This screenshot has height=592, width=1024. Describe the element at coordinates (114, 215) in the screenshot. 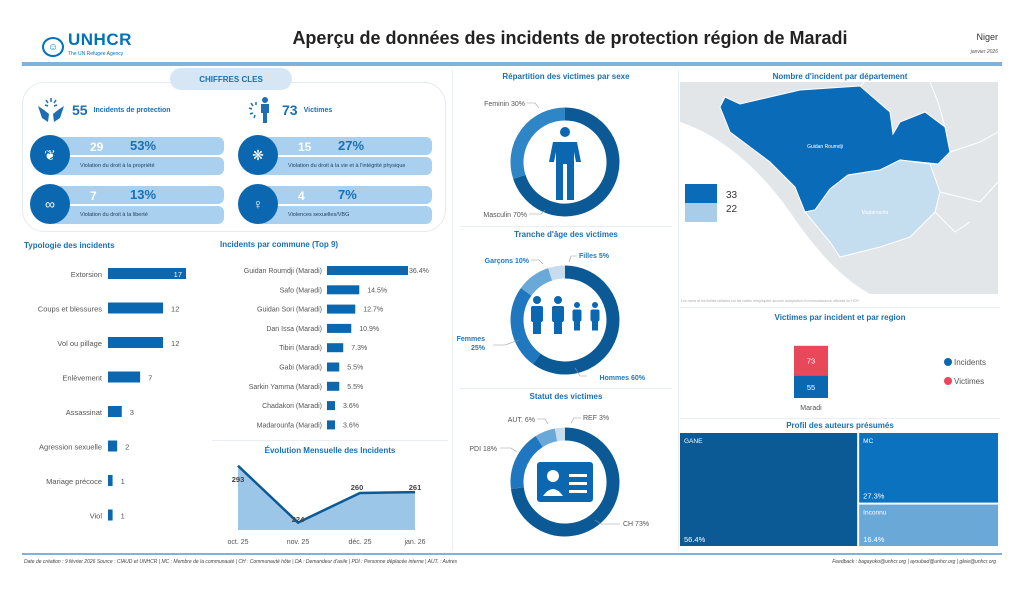

I see `kpi-card-label: Violation du droit à la liberté` at that location.